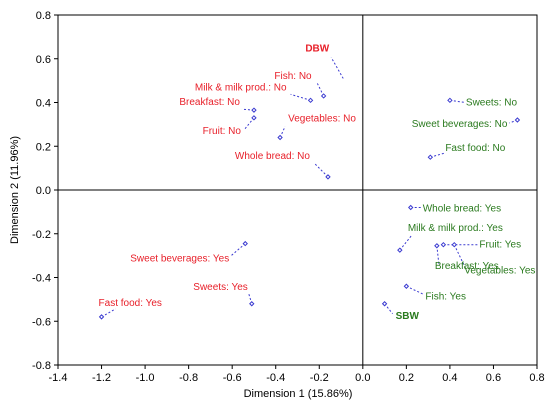 The height and width of the screenshot is (413, 550). I want to click on label-sweet-beverages-no: Sweet beverages: No, so click(460, 124).